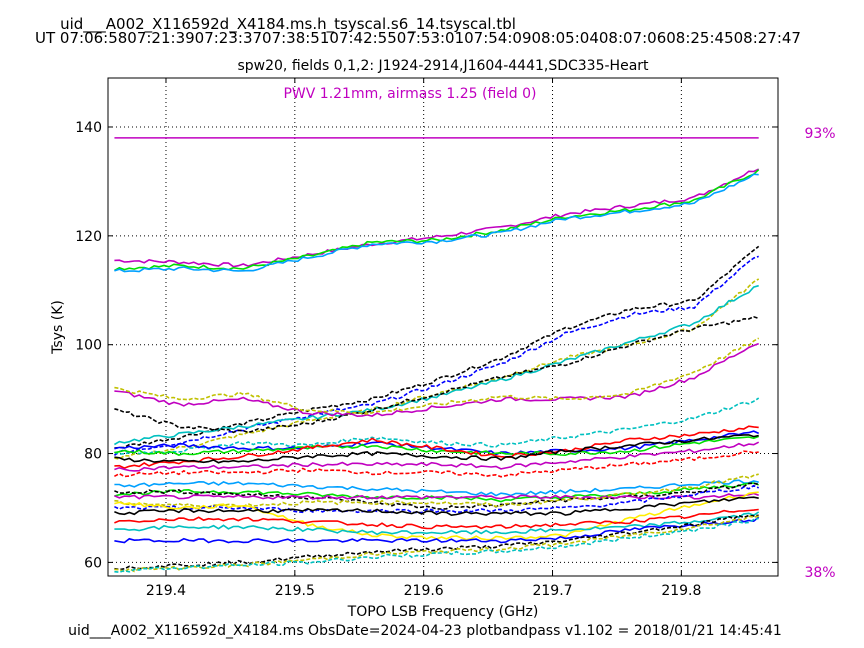 The image size is (864, 648). I want to click on y-axis-label: Tsys (K), so click(58, 327).